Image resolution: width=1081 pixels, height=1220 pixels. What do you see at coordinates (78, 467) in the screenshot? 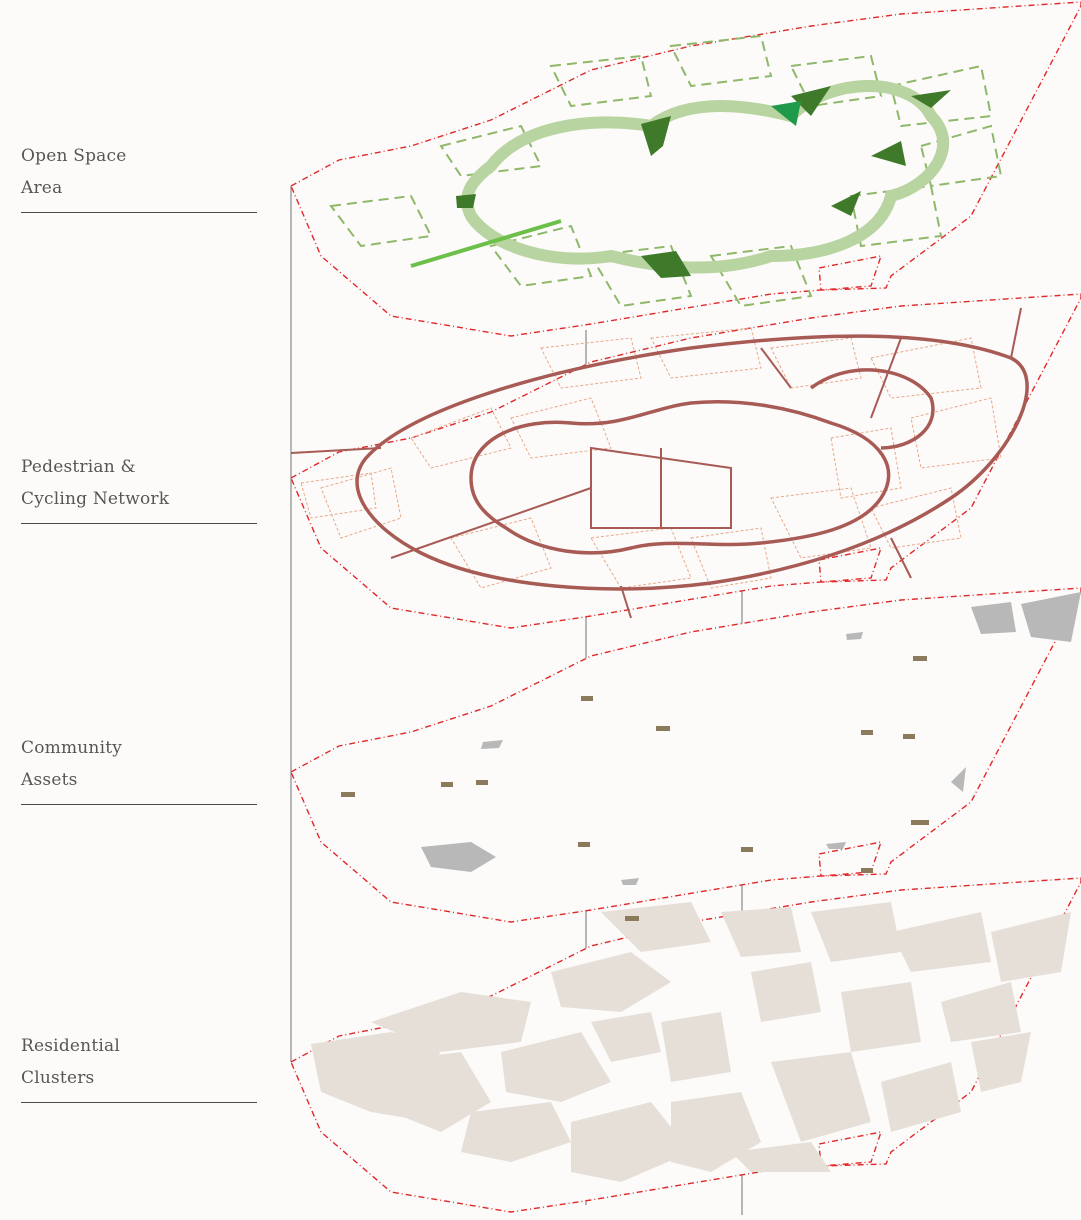
I see `layer-label-line1: Pedestrian &` at bounding box center [78, 467].